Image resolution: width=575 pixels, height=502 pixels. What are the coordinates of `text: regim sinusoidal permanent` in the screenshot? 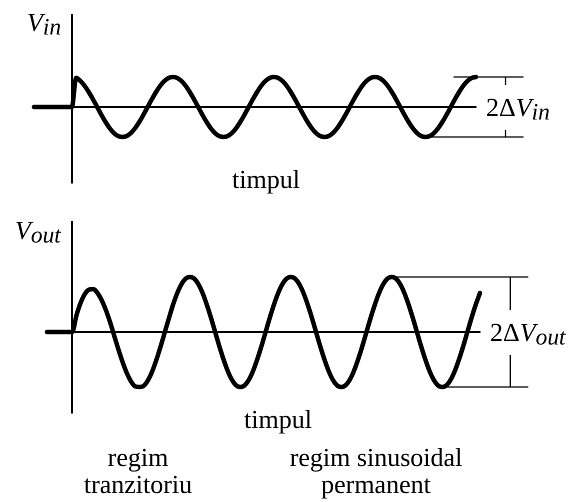 It's located at (376, 470).